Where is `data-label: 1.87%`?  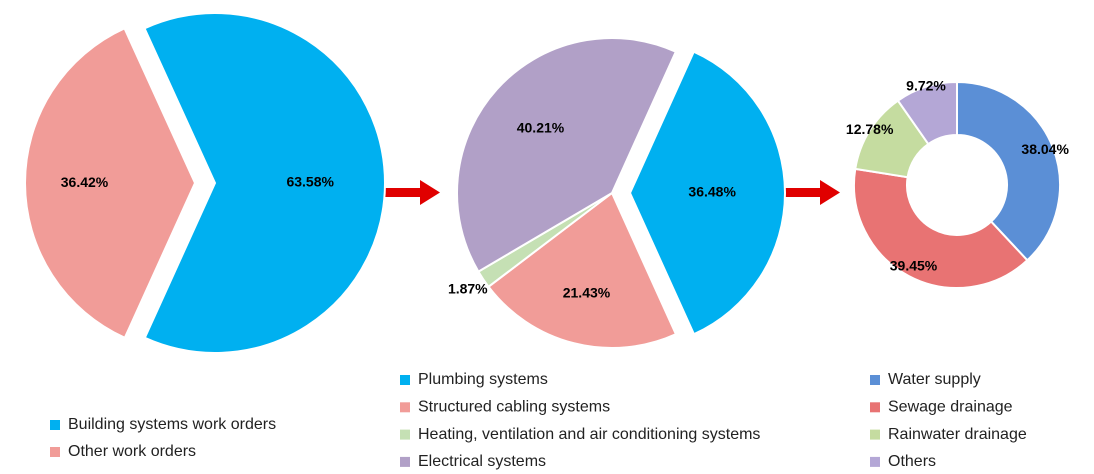 data-label: 1.87% is located at coordinates (468, 288).